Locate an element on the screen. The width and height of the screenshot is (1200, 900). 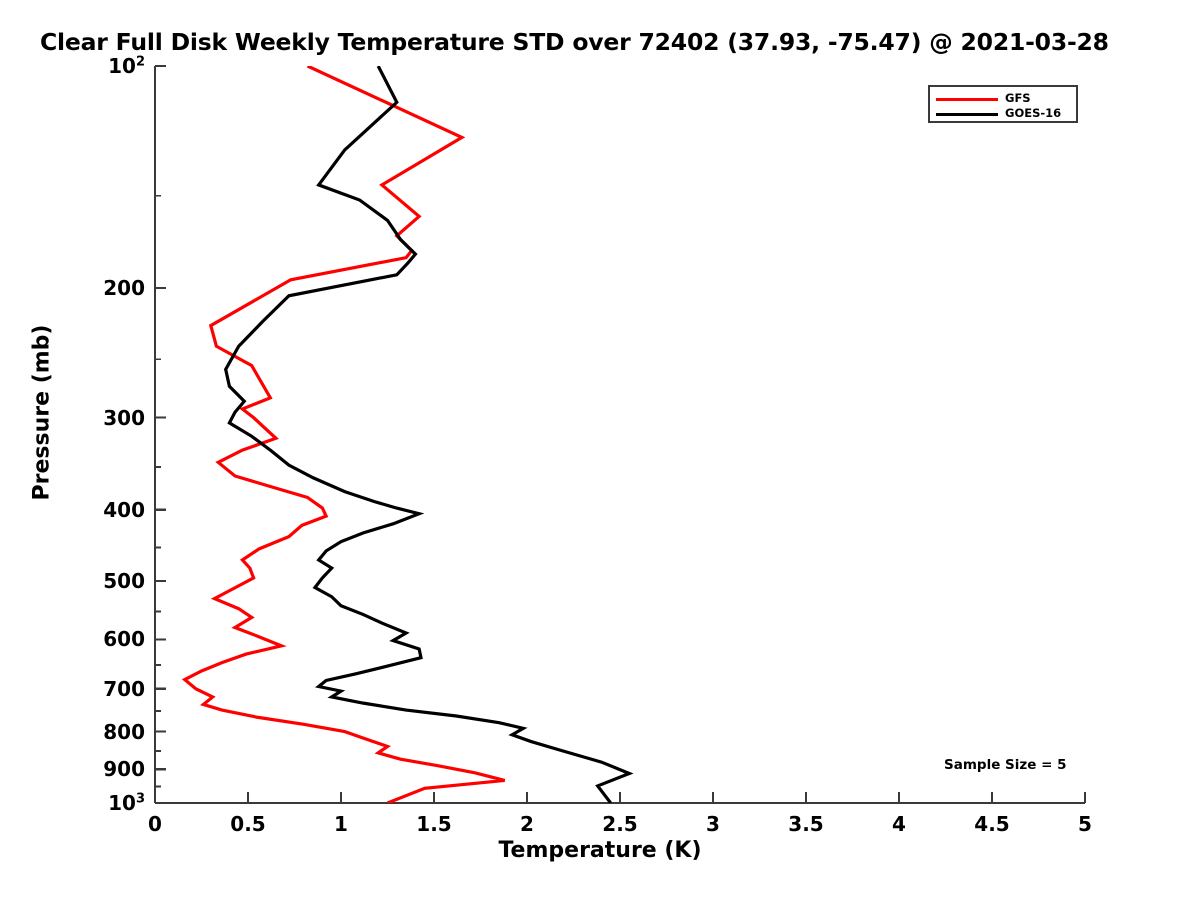
y-tick-label: 500 is located at coordinates (124, 581).